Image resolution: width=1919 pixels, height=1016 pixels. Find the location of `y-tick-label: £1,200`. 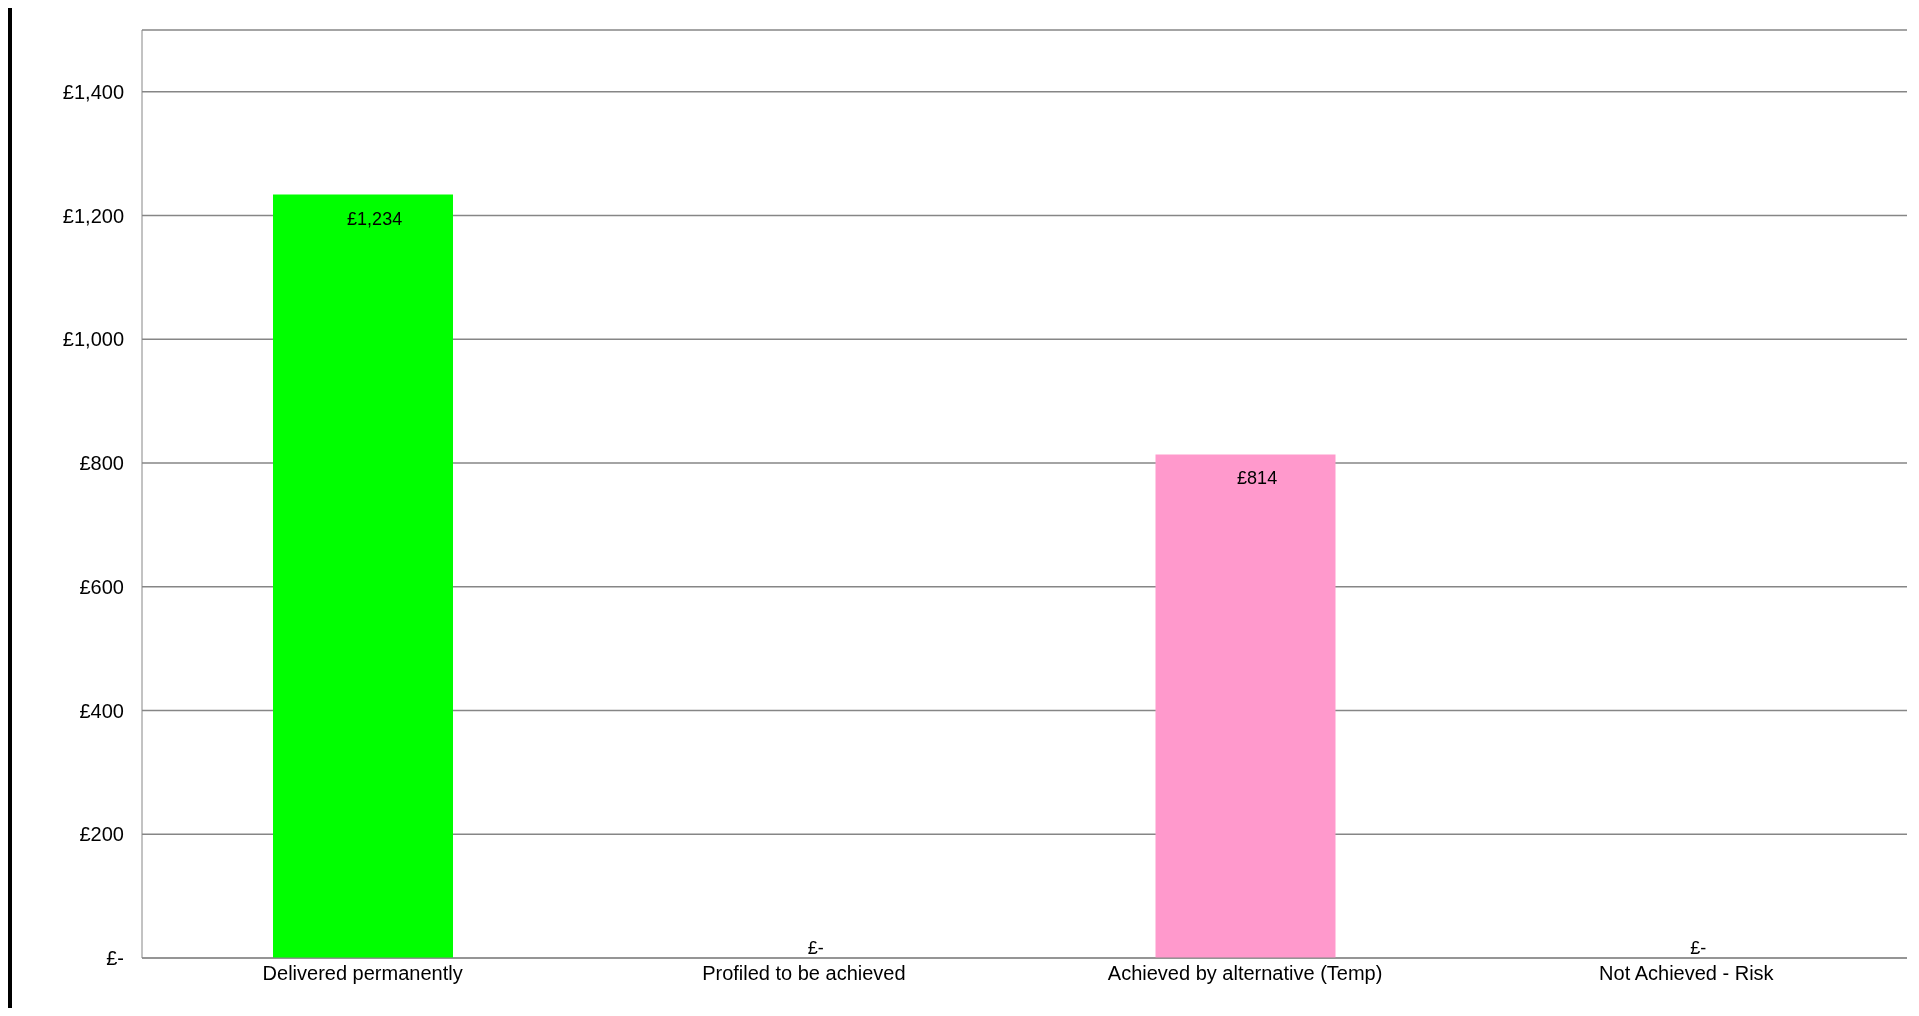

y-tick-label: £1,200 is located at coordinates (93, 215).